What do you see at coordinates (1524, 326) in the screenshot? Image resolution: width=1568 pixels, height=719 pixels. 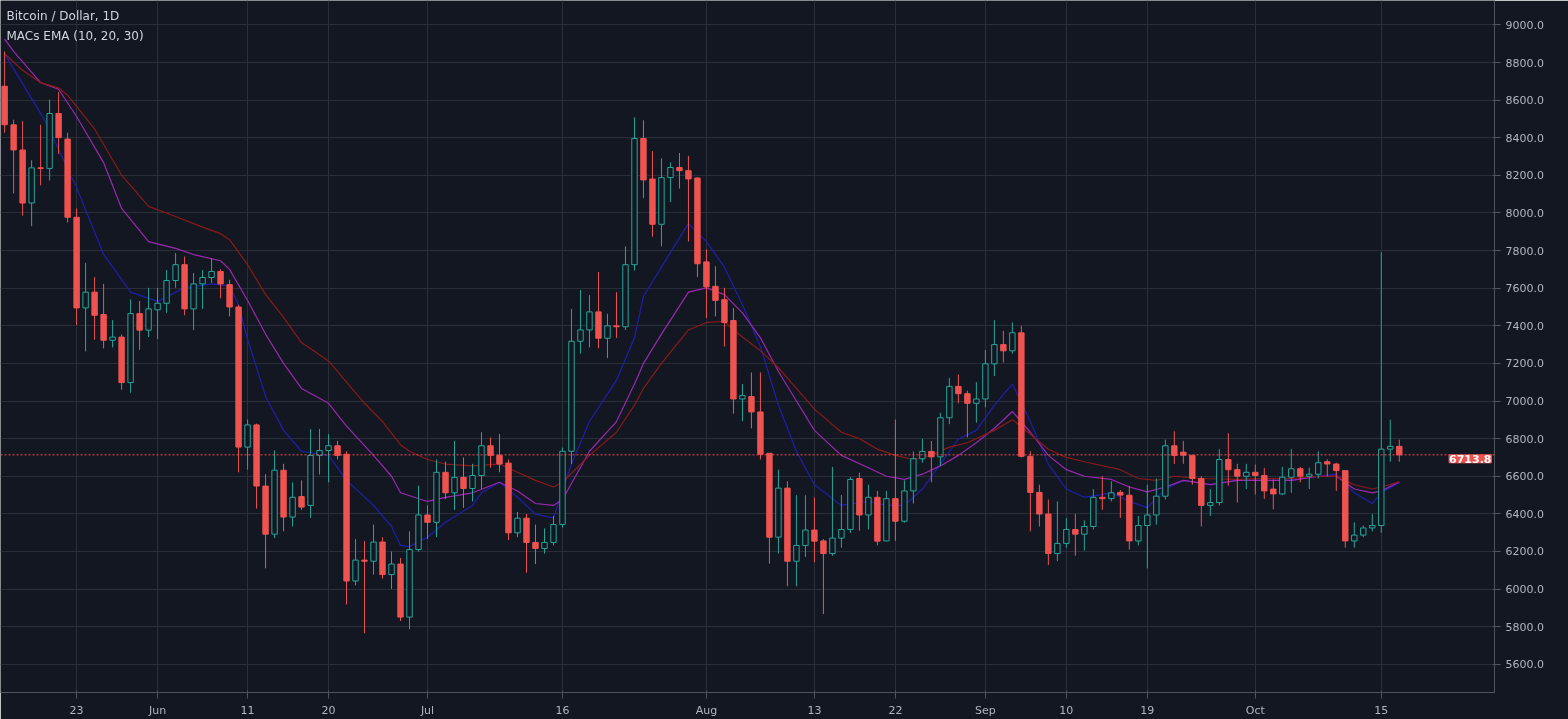 I see `y-tick-label: 7400.0` at bounding box center [1524, 326].